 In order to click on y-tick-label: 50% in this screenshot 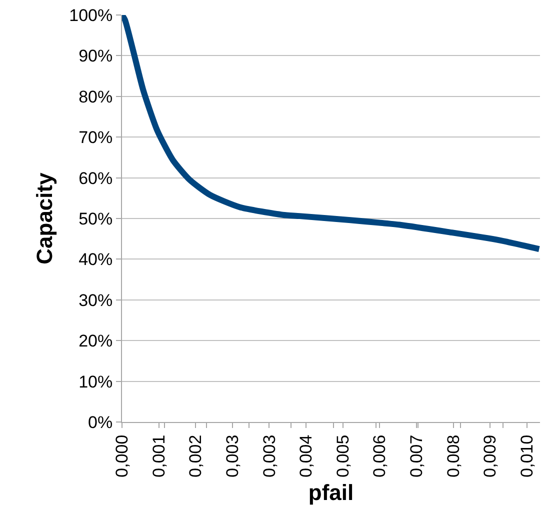, I will do `click(95, 218)`.